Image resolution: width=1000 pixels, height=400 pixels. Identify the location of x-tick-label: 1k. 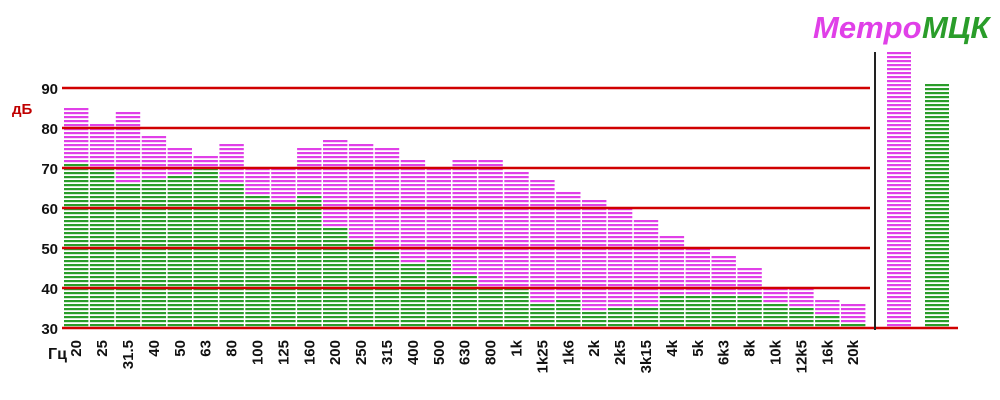
(517, 347).